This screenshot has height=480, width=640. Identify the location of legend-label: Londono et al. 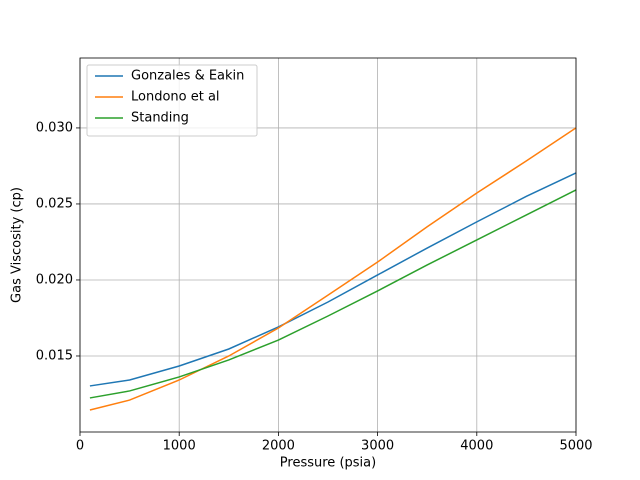
(175, 97).